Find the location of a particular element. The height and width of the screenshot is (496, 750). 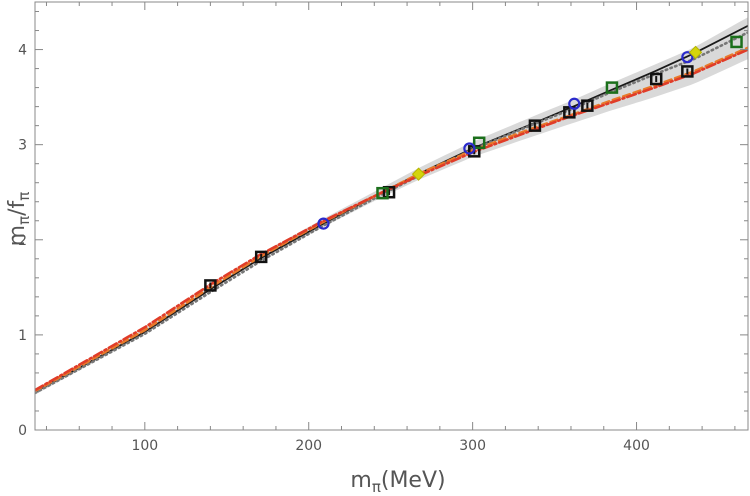

y-axis-title-den-sub: π is located at coordinates (24, 196).